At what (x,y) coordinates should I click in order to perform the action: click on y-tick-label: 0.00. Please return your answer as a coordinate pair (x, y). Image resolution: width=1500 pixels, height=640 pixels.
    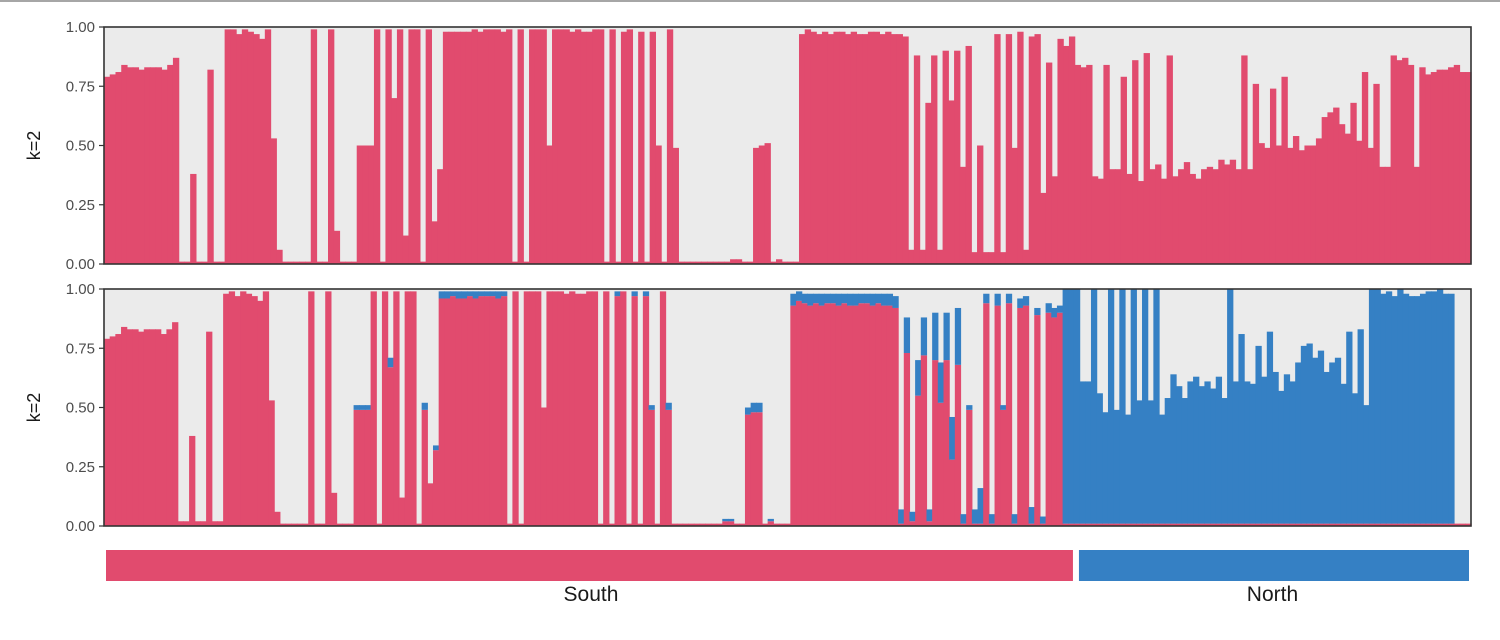
    Looking at the image, I should click on (80, 526).